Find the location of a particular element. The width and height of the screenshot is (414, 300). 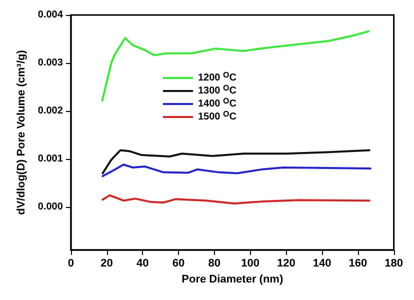

x-tick-label: 100 is located at coordinates (250, 264).